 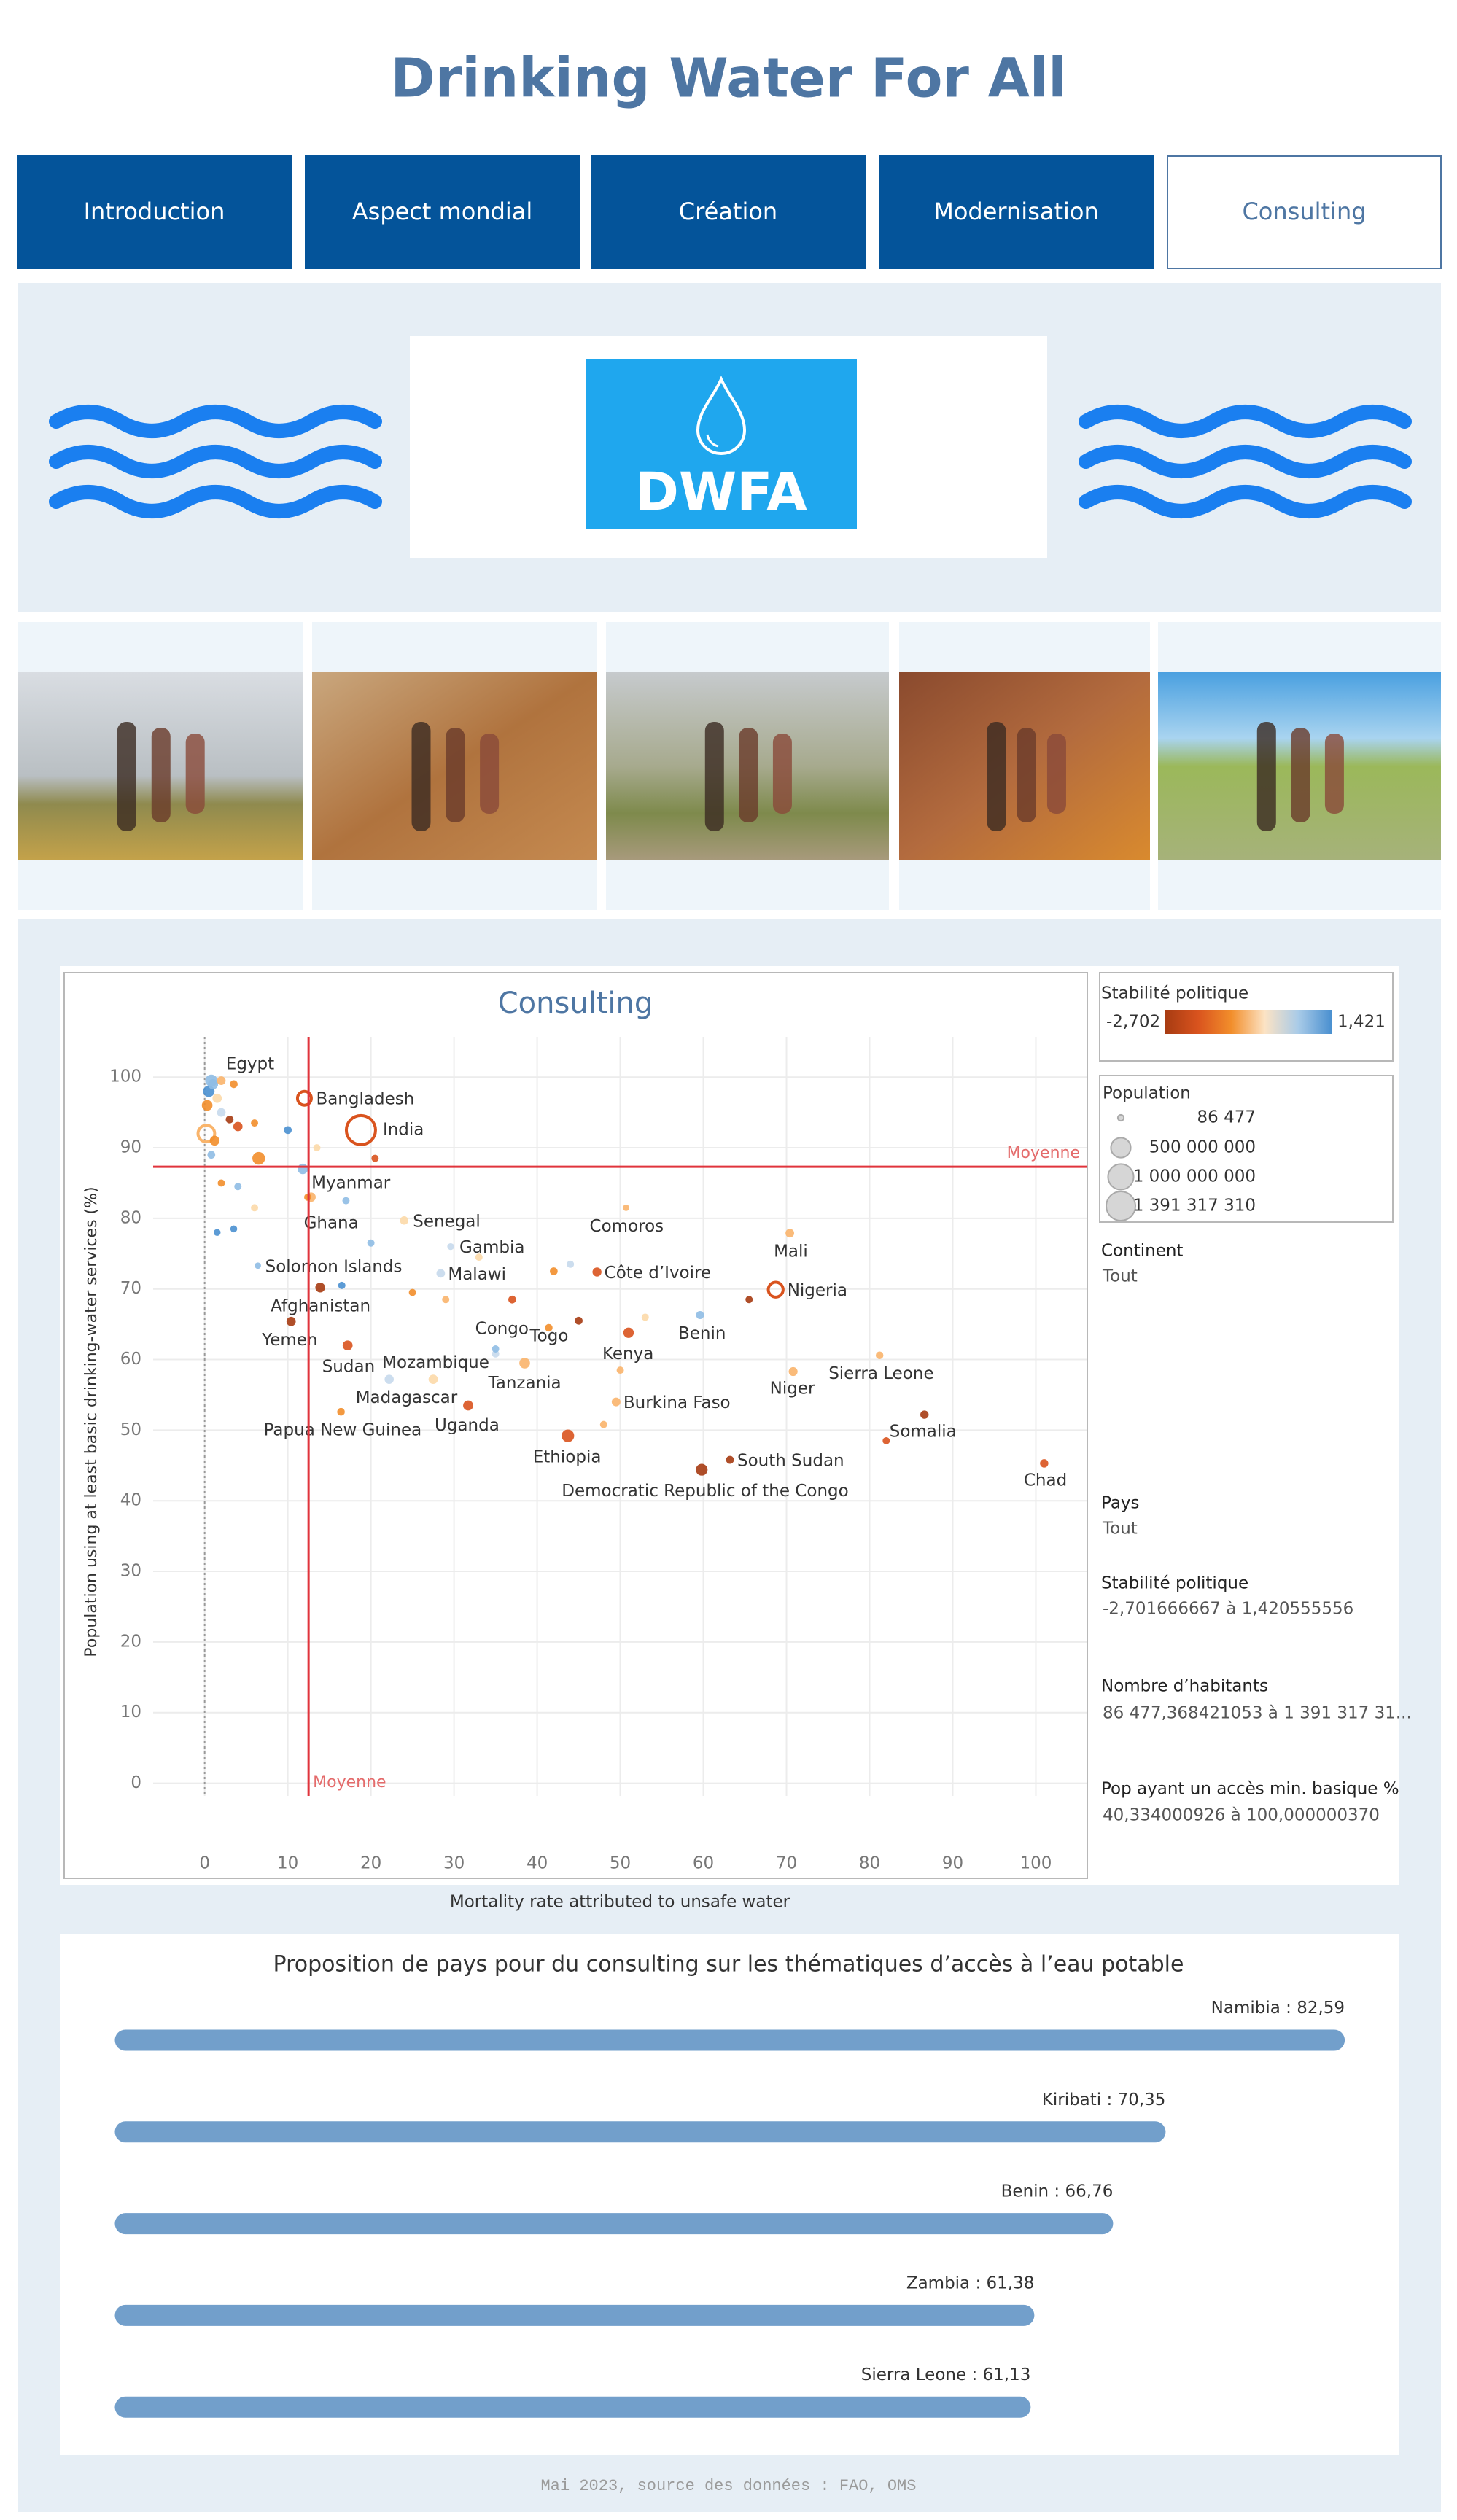 What do you see at coordinates (1194, 1206) in the screenshot?
I see `size-key-label: 1 391 317 310` at bounding box center [1194, 1206].